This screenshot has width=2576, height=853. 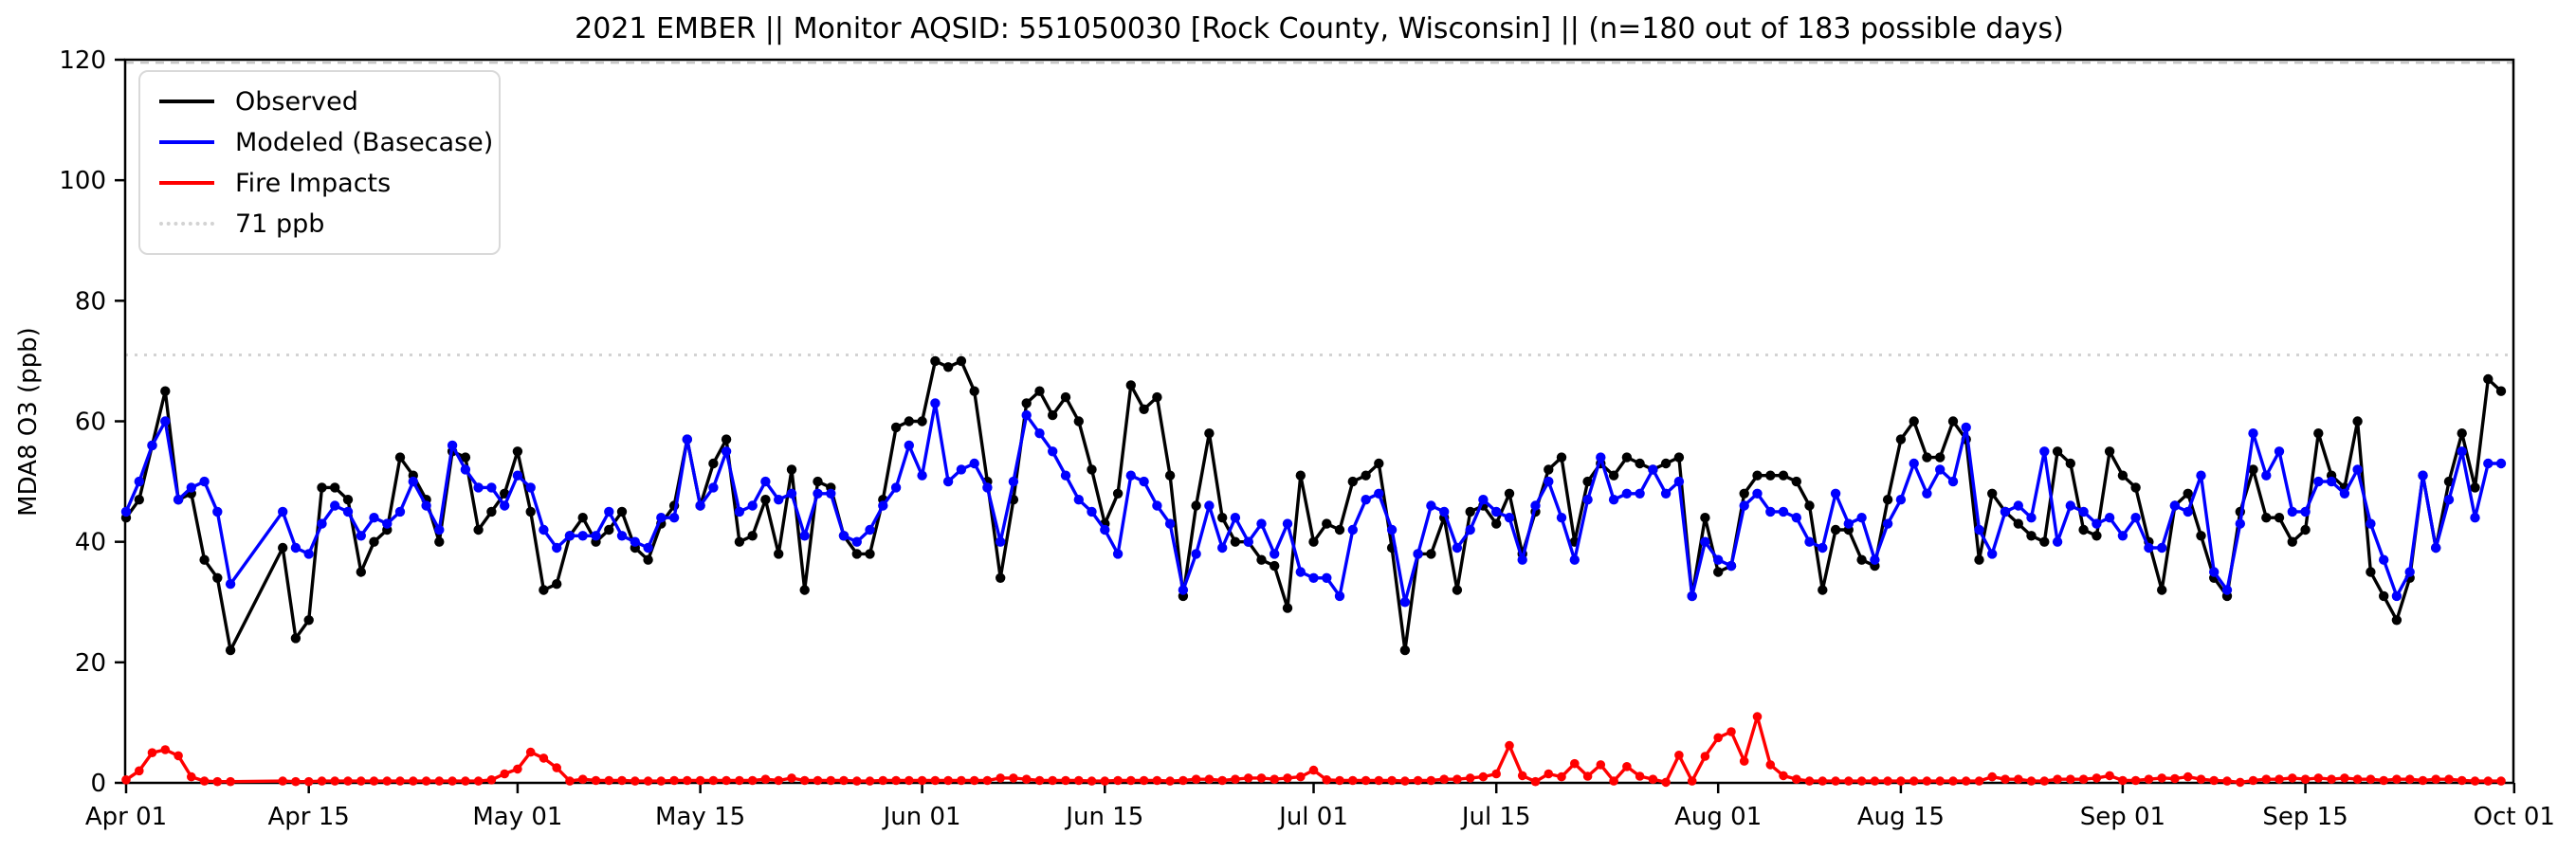 I want to click on y-tick-label: 120, so click(x=82, y=60).